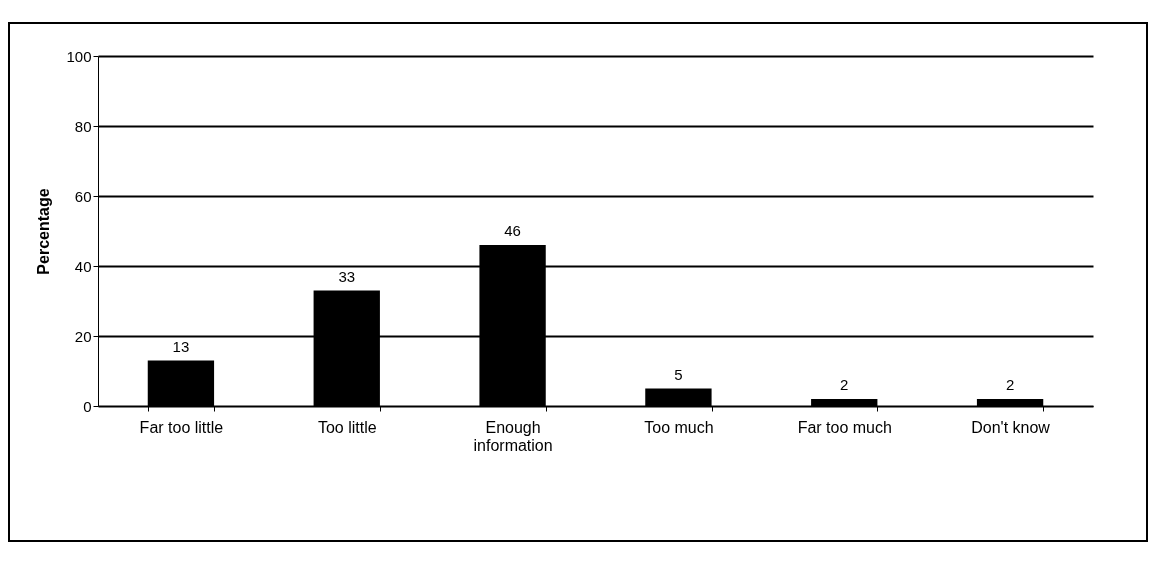  What do you see at coordinates (1011, 427) in the screenshot?
I see `x-tick-label: Don't know` at bounding box center [1011, 427].